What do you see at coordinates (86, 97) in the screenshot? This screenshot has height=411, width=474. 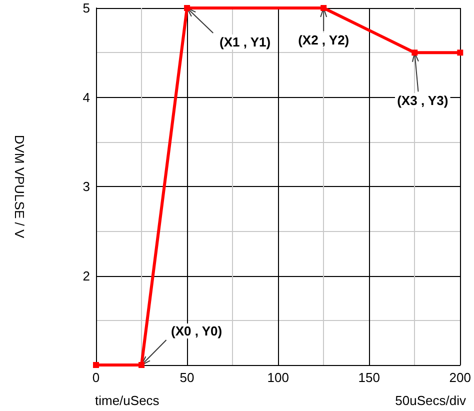 I see `y-tick-label: 4` at bounding box center [86, 97].